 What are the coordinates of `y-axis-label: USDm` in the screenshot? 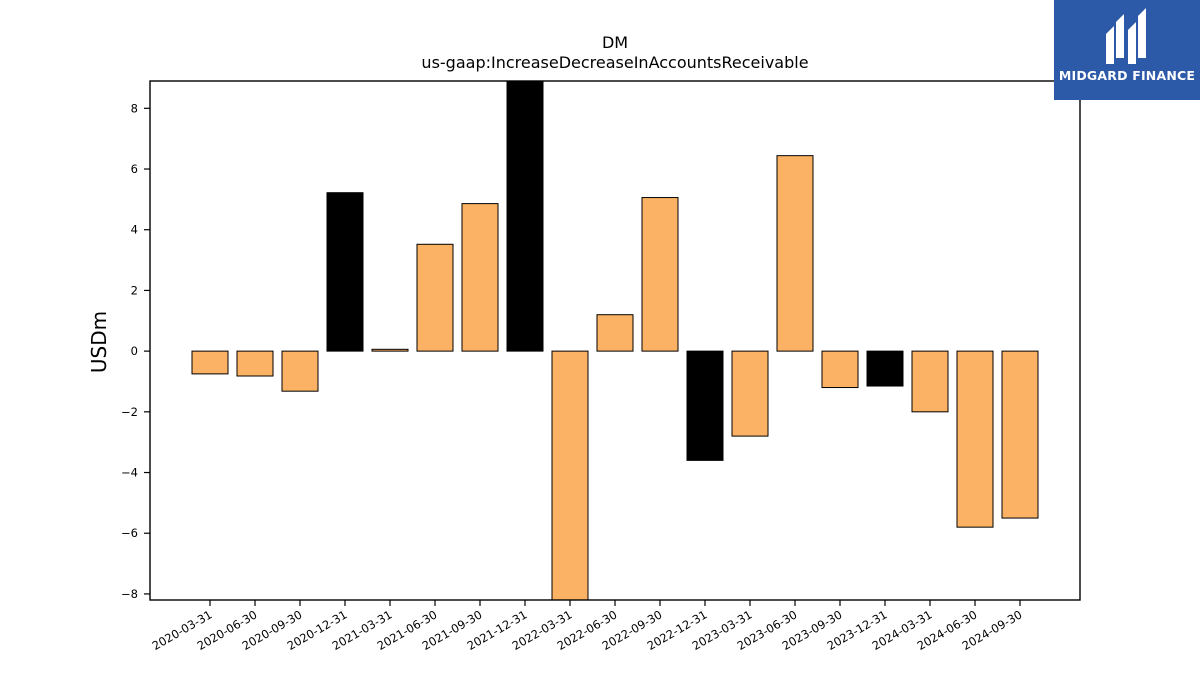 It's located at (99, 342).